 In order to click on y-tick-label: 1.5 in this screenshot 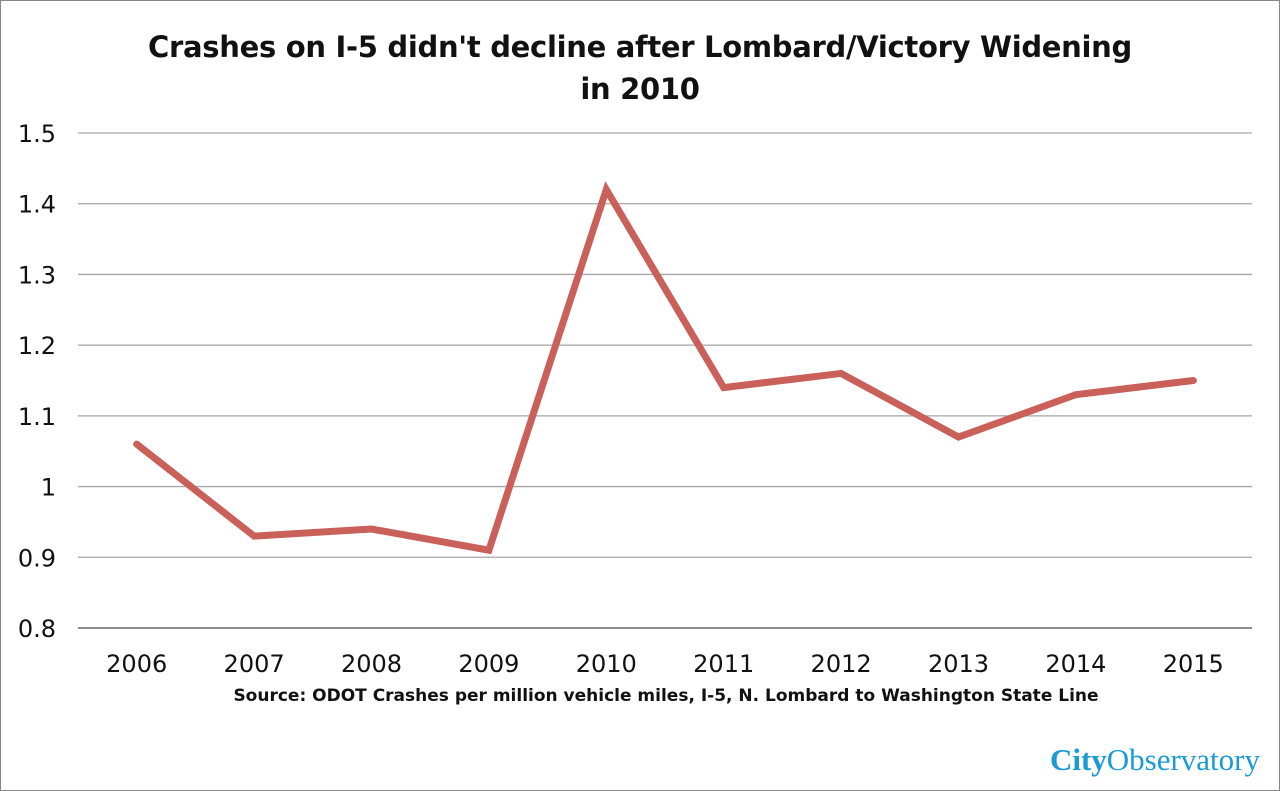, I will do `click(37, 134)`.